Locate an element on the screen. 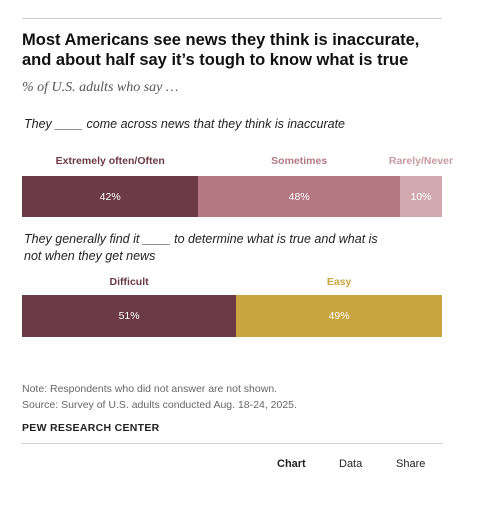  stacked-bar-1: 42% 48% 10% is located at coordinates (232, 196).